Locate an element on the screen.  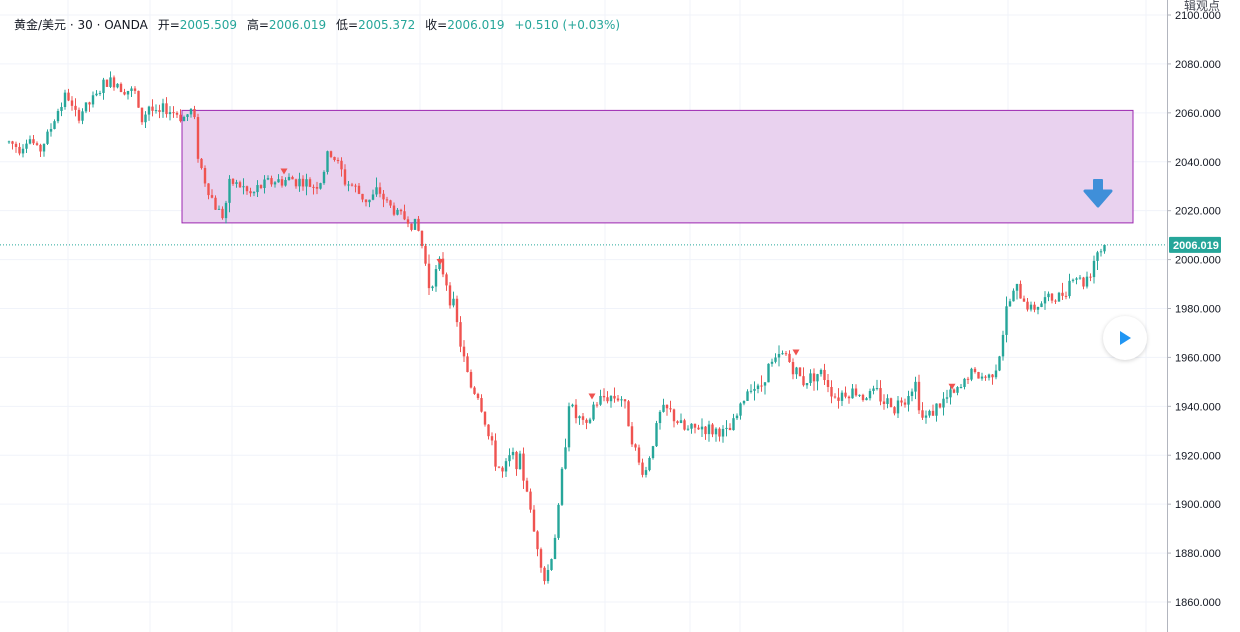
replay-button is located at coordinates (1125, 338).